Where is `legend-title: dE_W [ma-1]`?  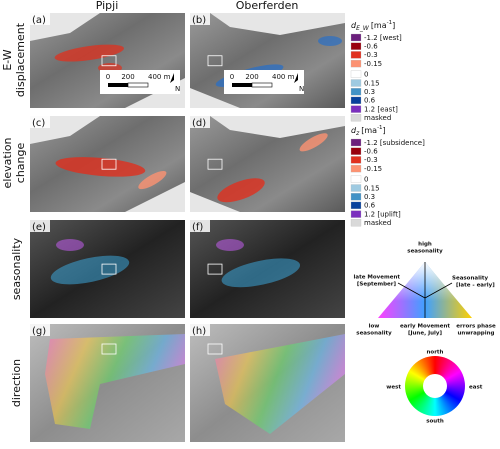
legend-title: dE_W [ma-1] is located at coordinates (373, 26).